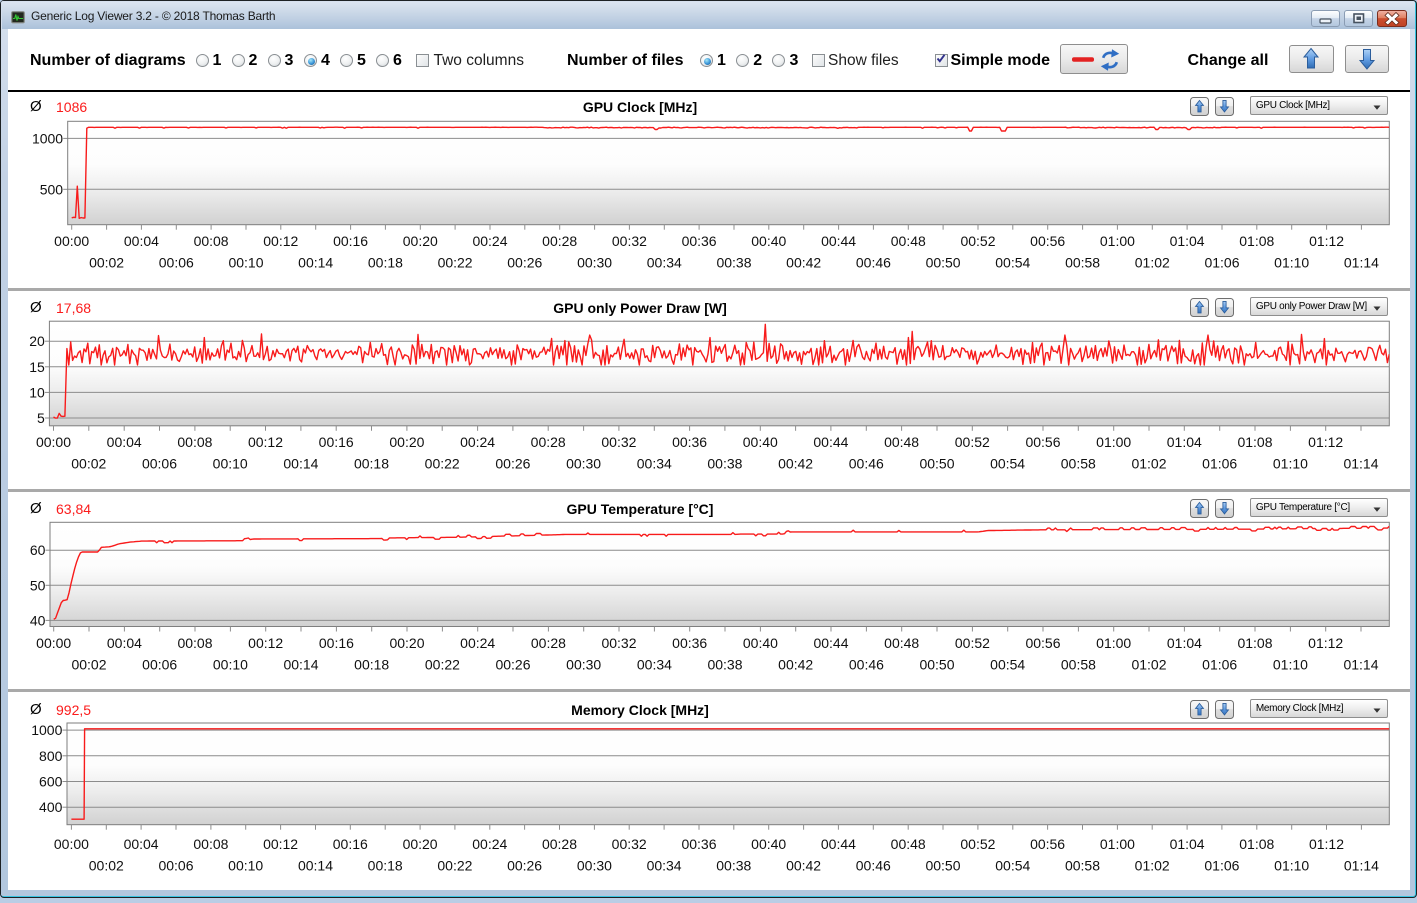  What do you see at coordinates (38, 620) in the screenshot?
I see `svg-text: 40` at bounding box center [38, 620].